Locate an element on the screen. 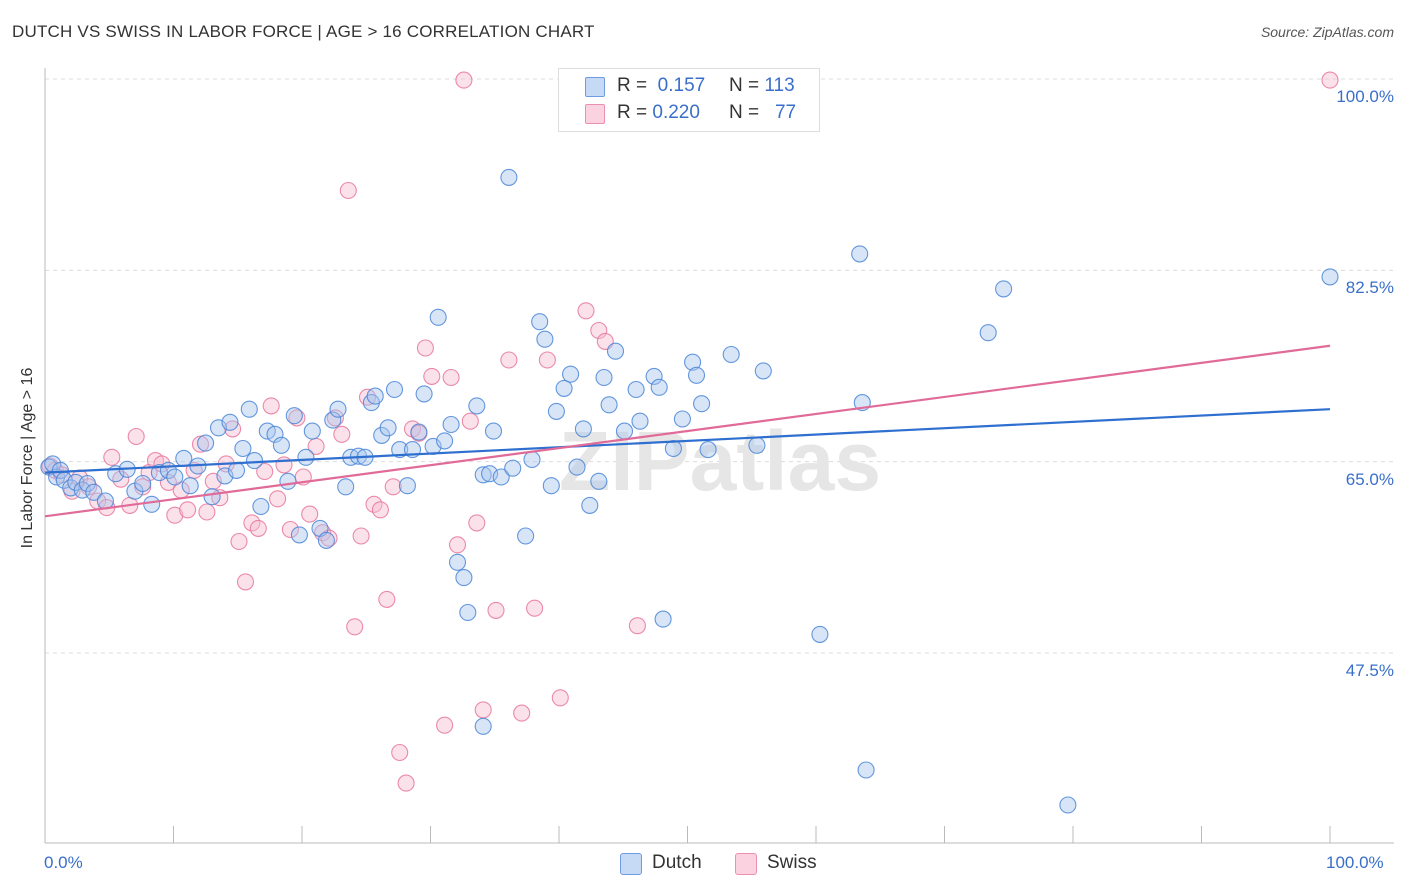  swiss-swatch is located at coordinates (595, 114).